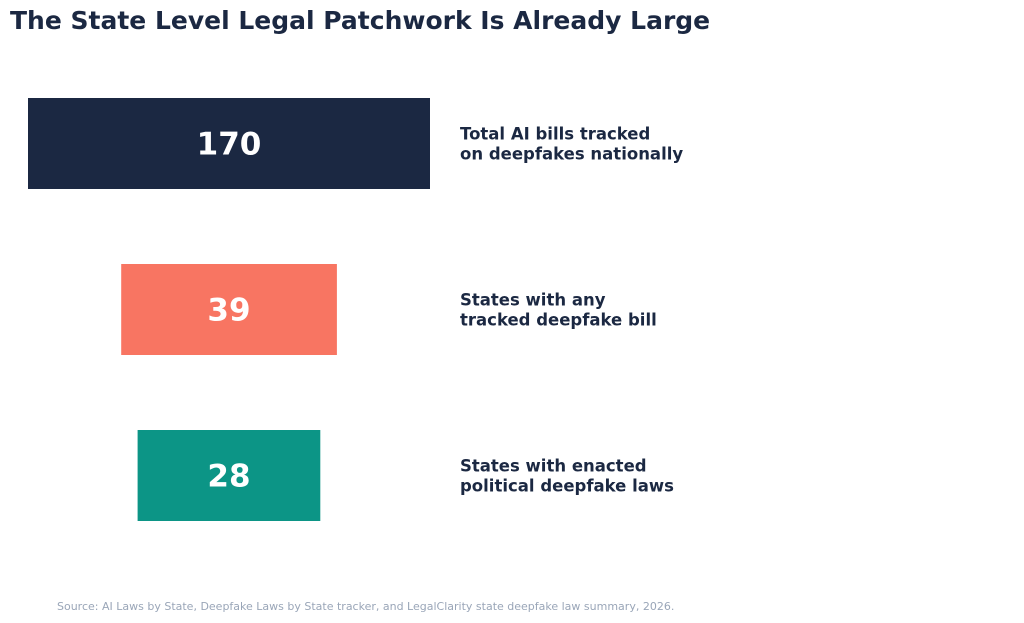 The image size is (1024, 623). I want to click on bar-description-line: tracked deepfake bill, so click(558, 320).